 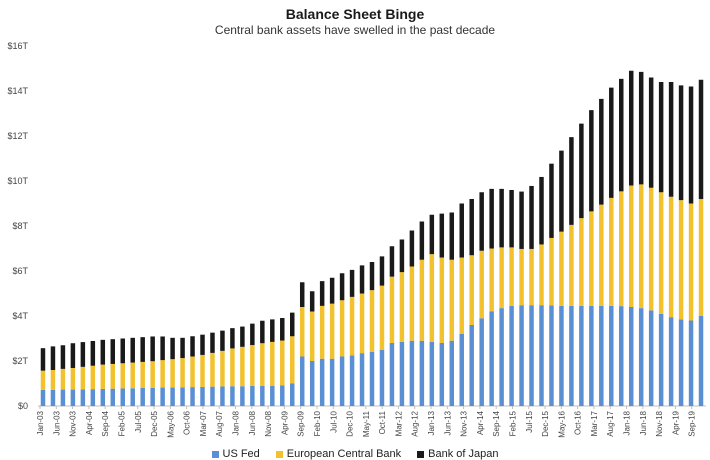 I want to click on x-tick-label: Nov-13, so click(x=464, y=423).